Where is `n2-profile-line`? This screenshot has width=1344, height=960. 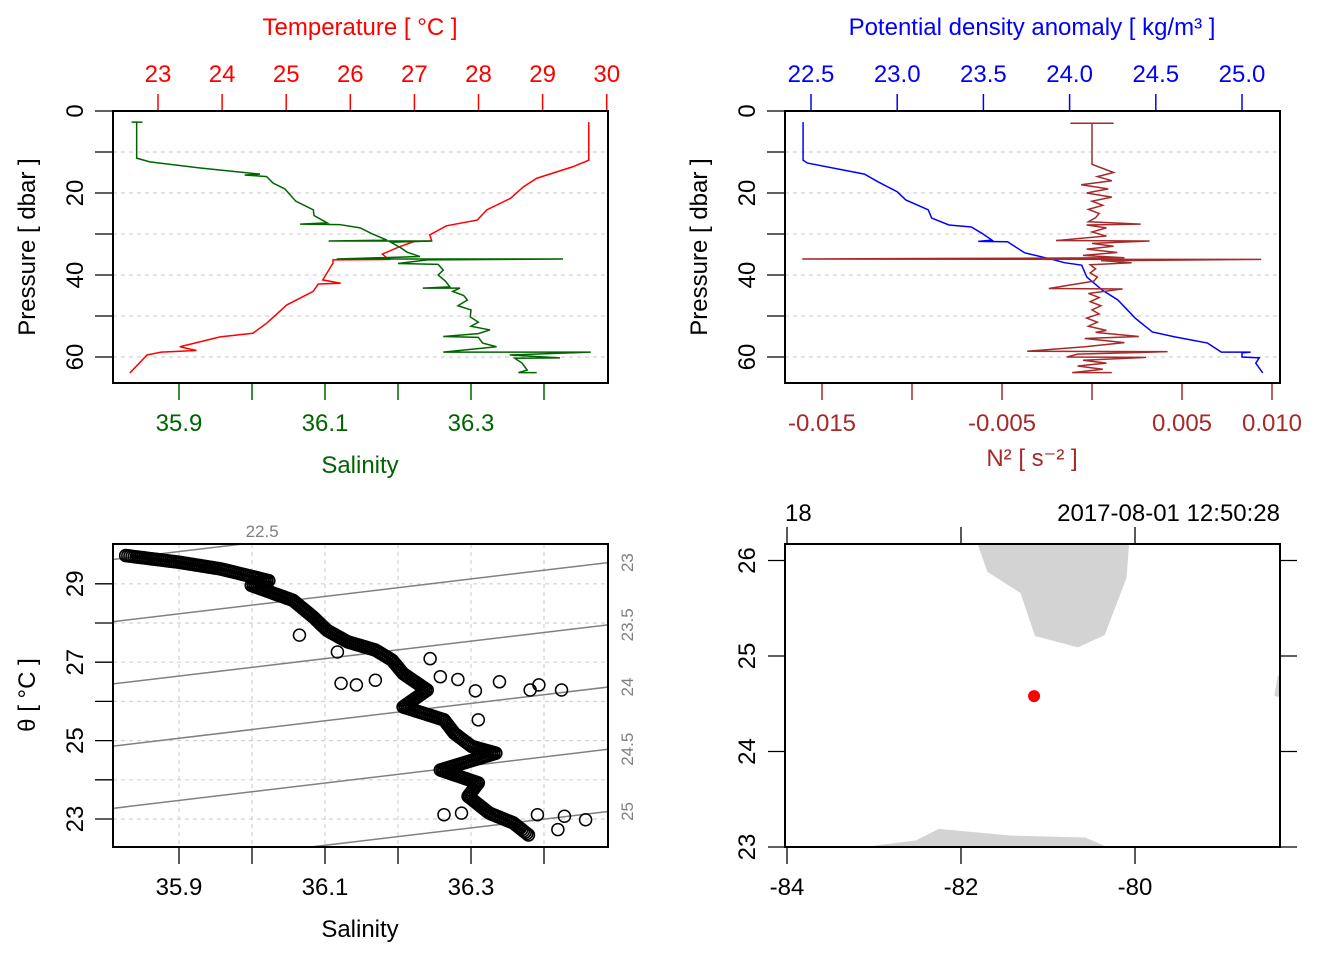 n2-profile-line is located at coordinates (1032, 248).